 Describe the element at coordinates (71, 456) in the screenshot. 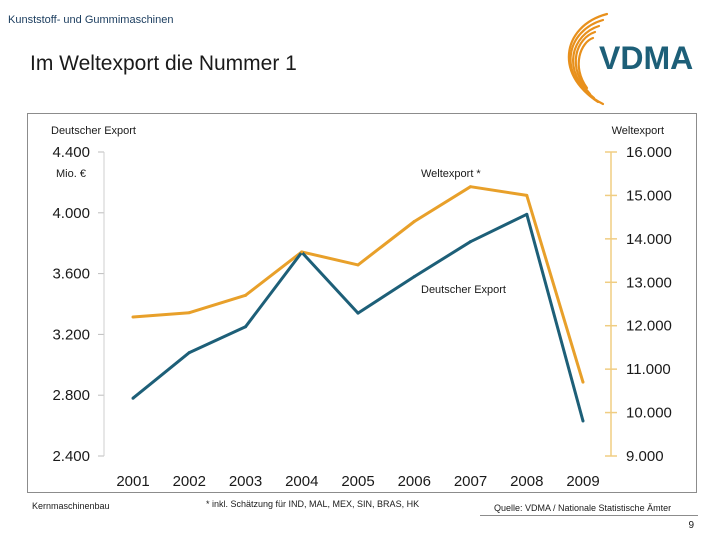

I see `left-tick-label: 2.400` at that location.